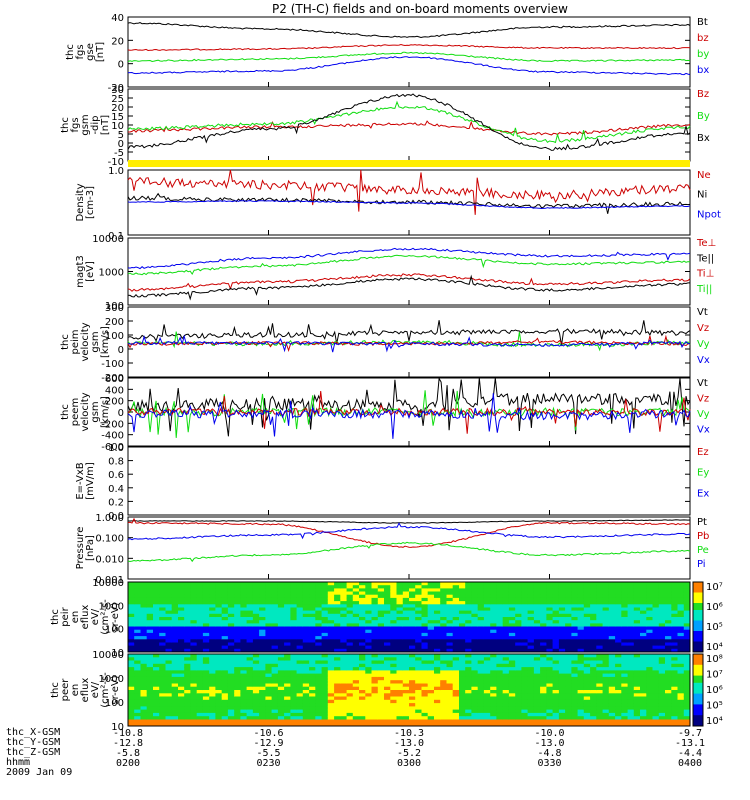 Image resolution: width=750 pixels, height=800 pixels. Describe the element at coordinates (698, 591) in the screenshot. I see `colorbar-segment` at that location.